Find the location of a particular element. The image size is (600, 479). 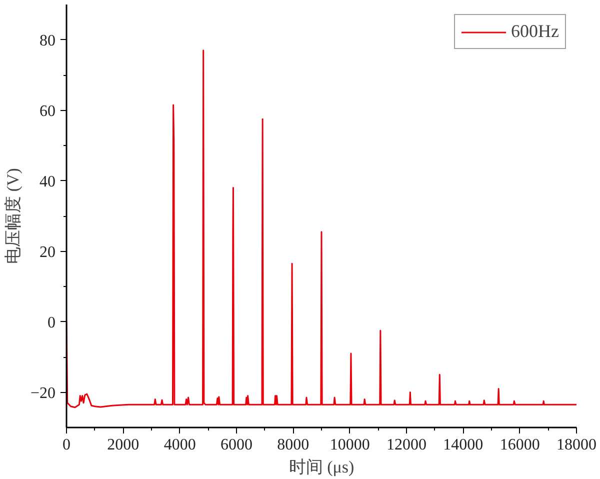

y-tick-label: 20 is located at coordinates (48, 252).